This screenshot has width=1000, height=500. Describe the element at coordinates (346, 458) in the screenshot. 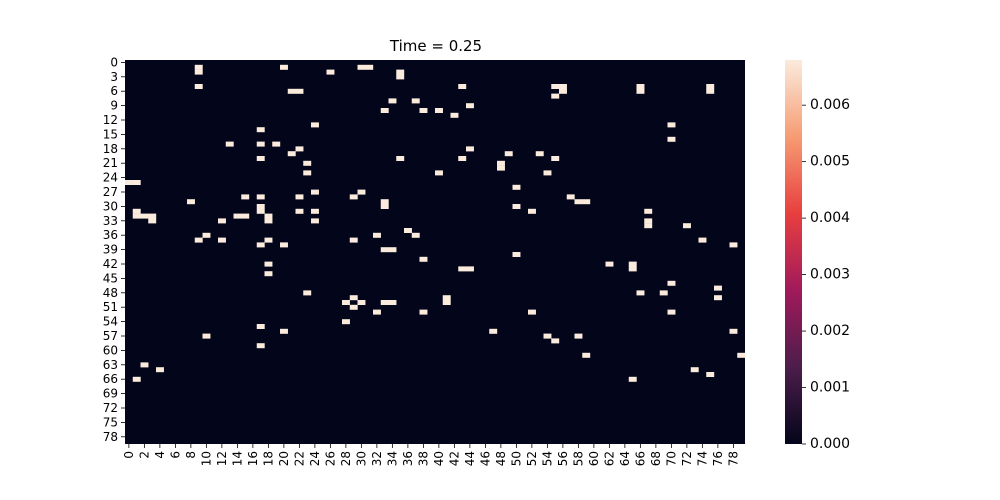

I see `x-tick-label: 28` at that location.